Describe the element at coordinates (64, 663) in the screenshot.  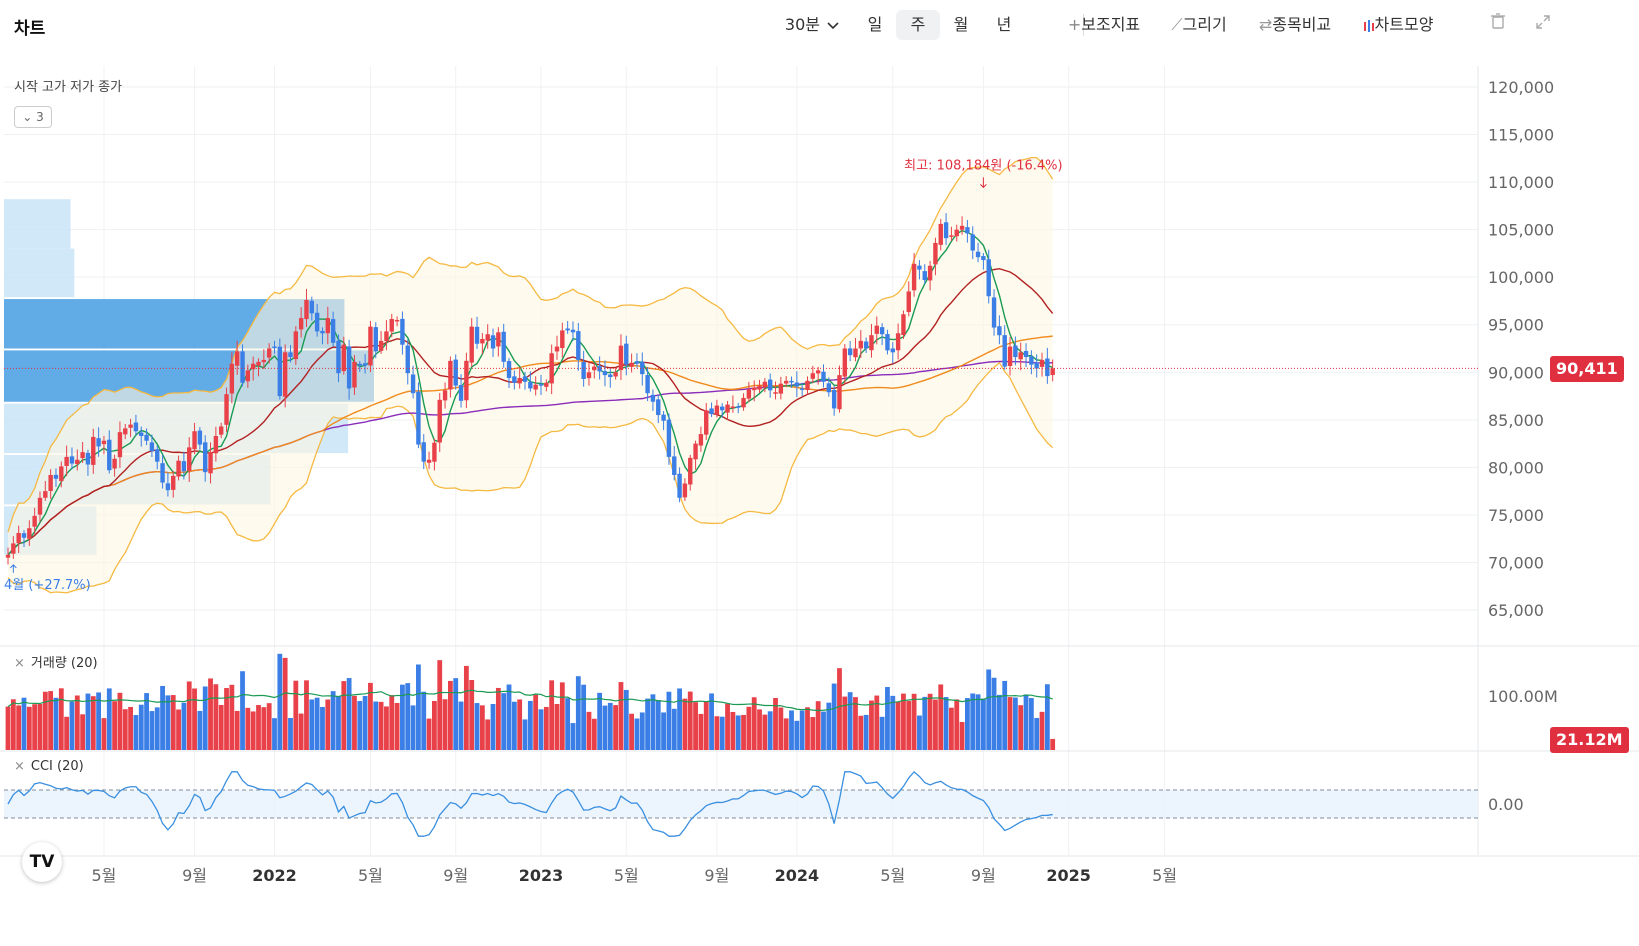
I see `volume-label-text: 거래량 (20)` at that location.